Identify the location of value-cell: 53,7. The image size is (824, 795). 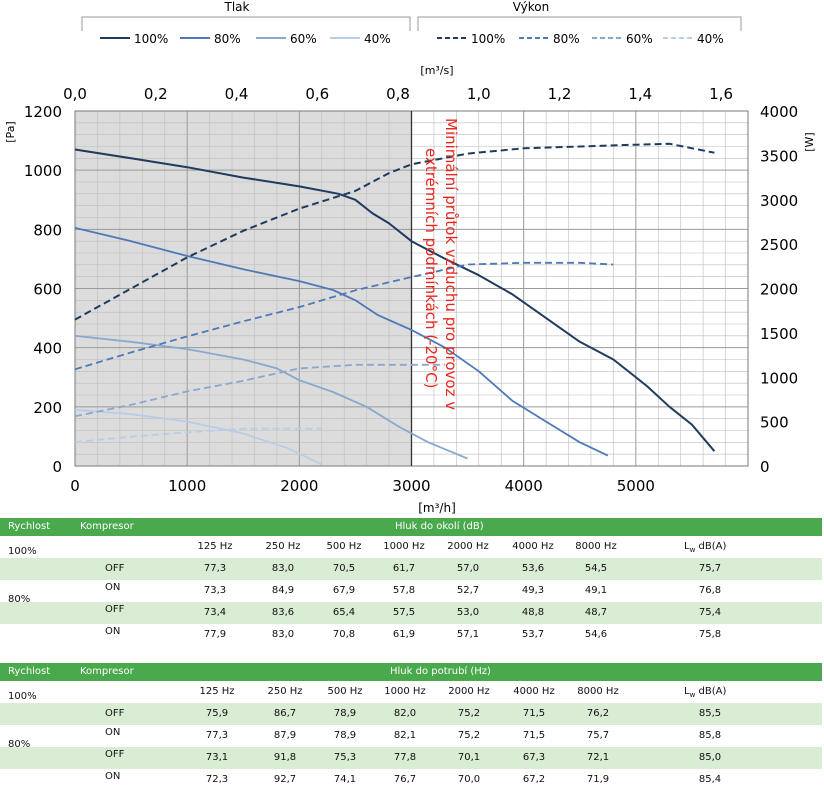
(533, 634).